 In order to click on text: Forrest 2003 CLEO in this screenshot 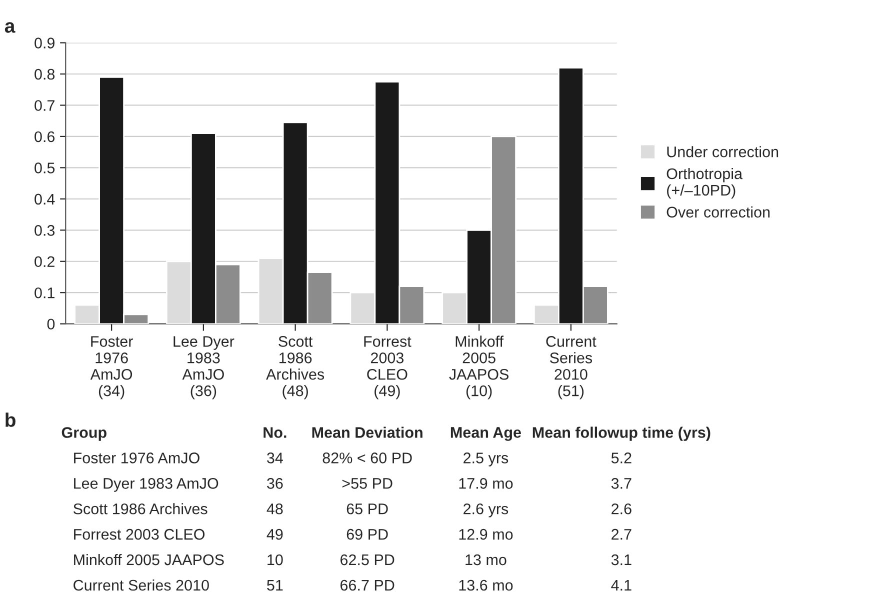, I will do `click(139, 534)`.